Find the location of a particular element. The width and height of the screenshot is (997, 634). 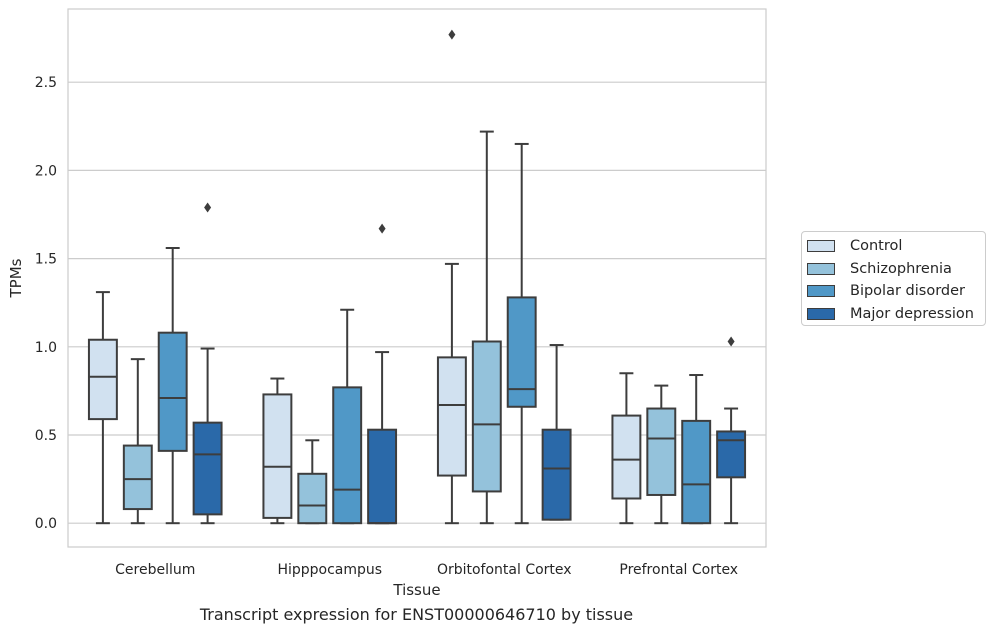

y-tick-label: 2.5 is located at coordinates (46, 83).